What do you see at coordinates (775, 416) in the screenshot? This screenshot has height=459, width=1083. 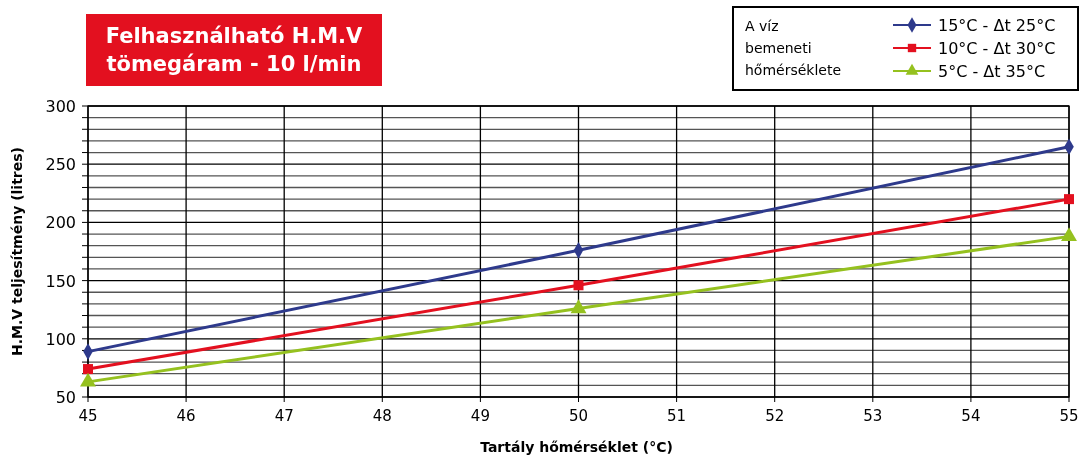 I see `x-tick-label: 52` at bounding box center [775, 416].